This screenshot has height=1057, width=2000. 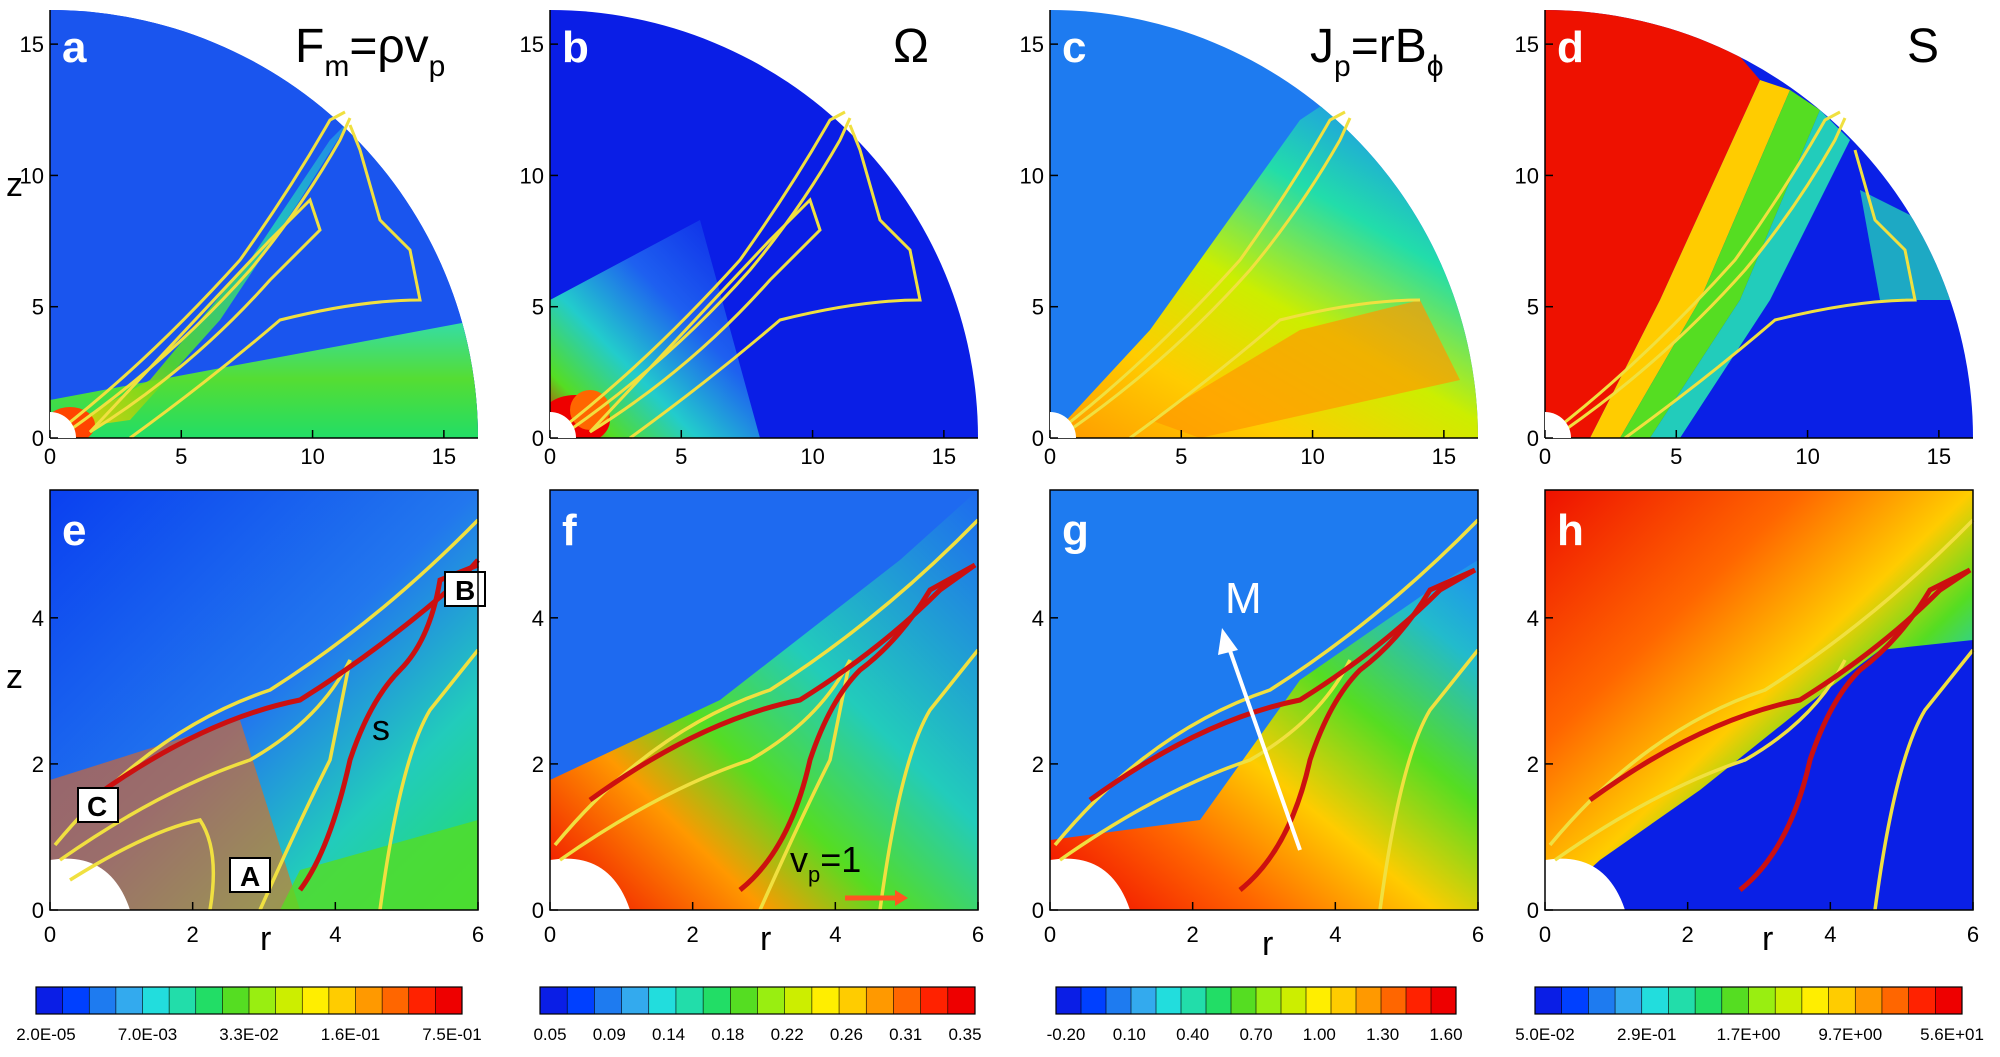 What do you see at coordinates (268, 700) in the screenshot?
I see `panel-e: B C A s` at bounding box center [268, 700].